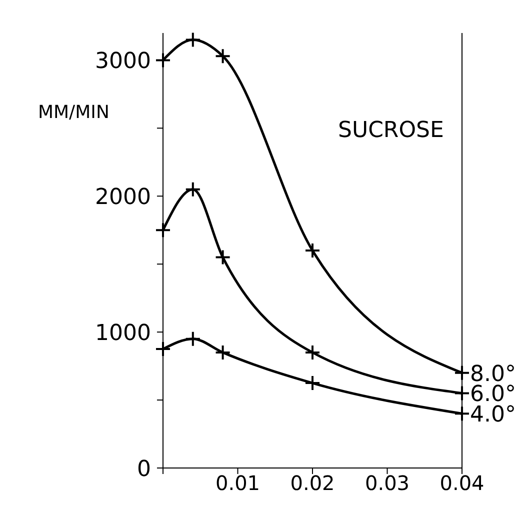  What do you see at coordinates (312, 483) in the screenshot?
I see `x-tick-label: 0.02` at bounding box center [312, 483].